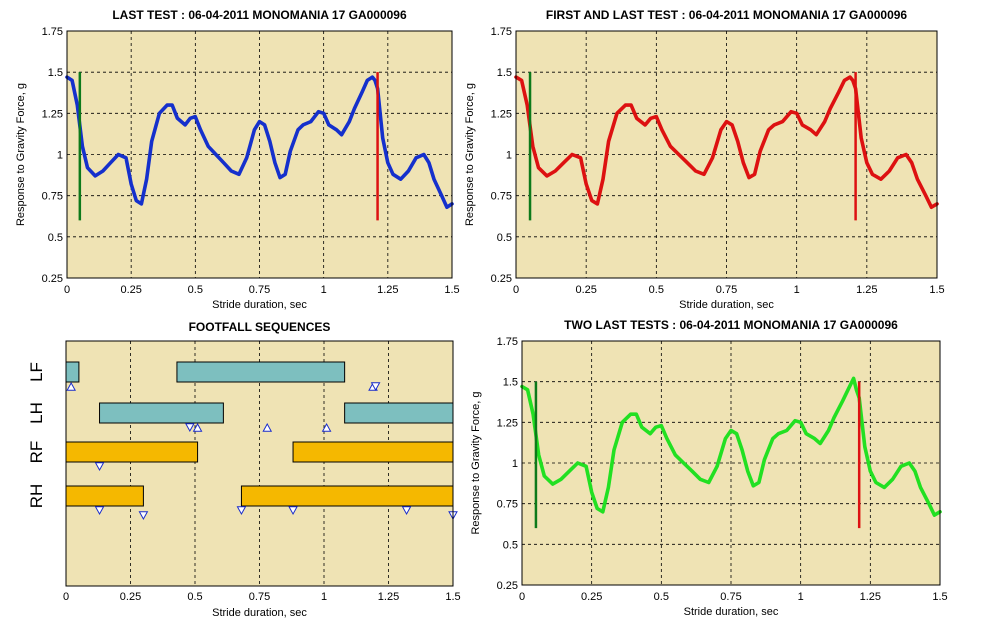 The height and width of the screenshot is (625, 990). What do you see at coordinates (260, 327) in the screenshot?
I see `chart-title: FOOTFALL SEQUENCES` at bounding box center [260, 327].